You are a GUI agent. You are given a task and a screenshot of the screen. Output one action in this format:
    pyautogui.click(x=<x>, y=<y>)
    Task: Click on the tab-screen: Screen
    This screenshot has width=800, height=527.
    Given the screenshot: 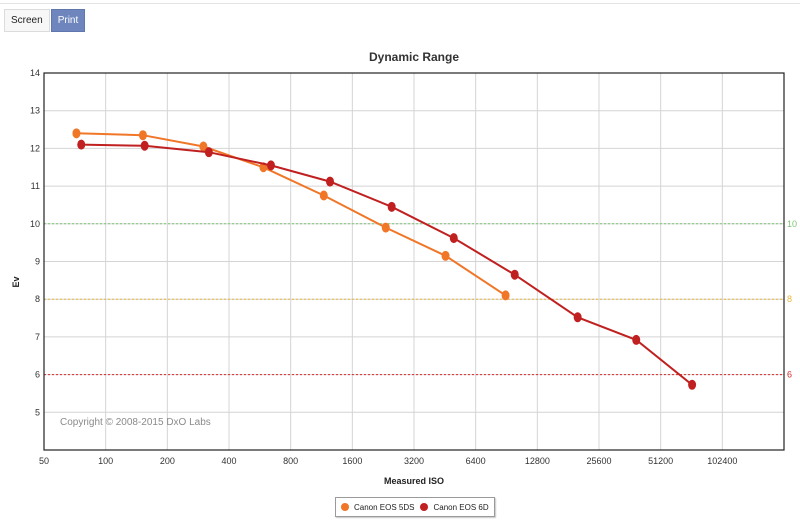 What is the action you would take?
    pyautogui.click(x=27, y=20)
    